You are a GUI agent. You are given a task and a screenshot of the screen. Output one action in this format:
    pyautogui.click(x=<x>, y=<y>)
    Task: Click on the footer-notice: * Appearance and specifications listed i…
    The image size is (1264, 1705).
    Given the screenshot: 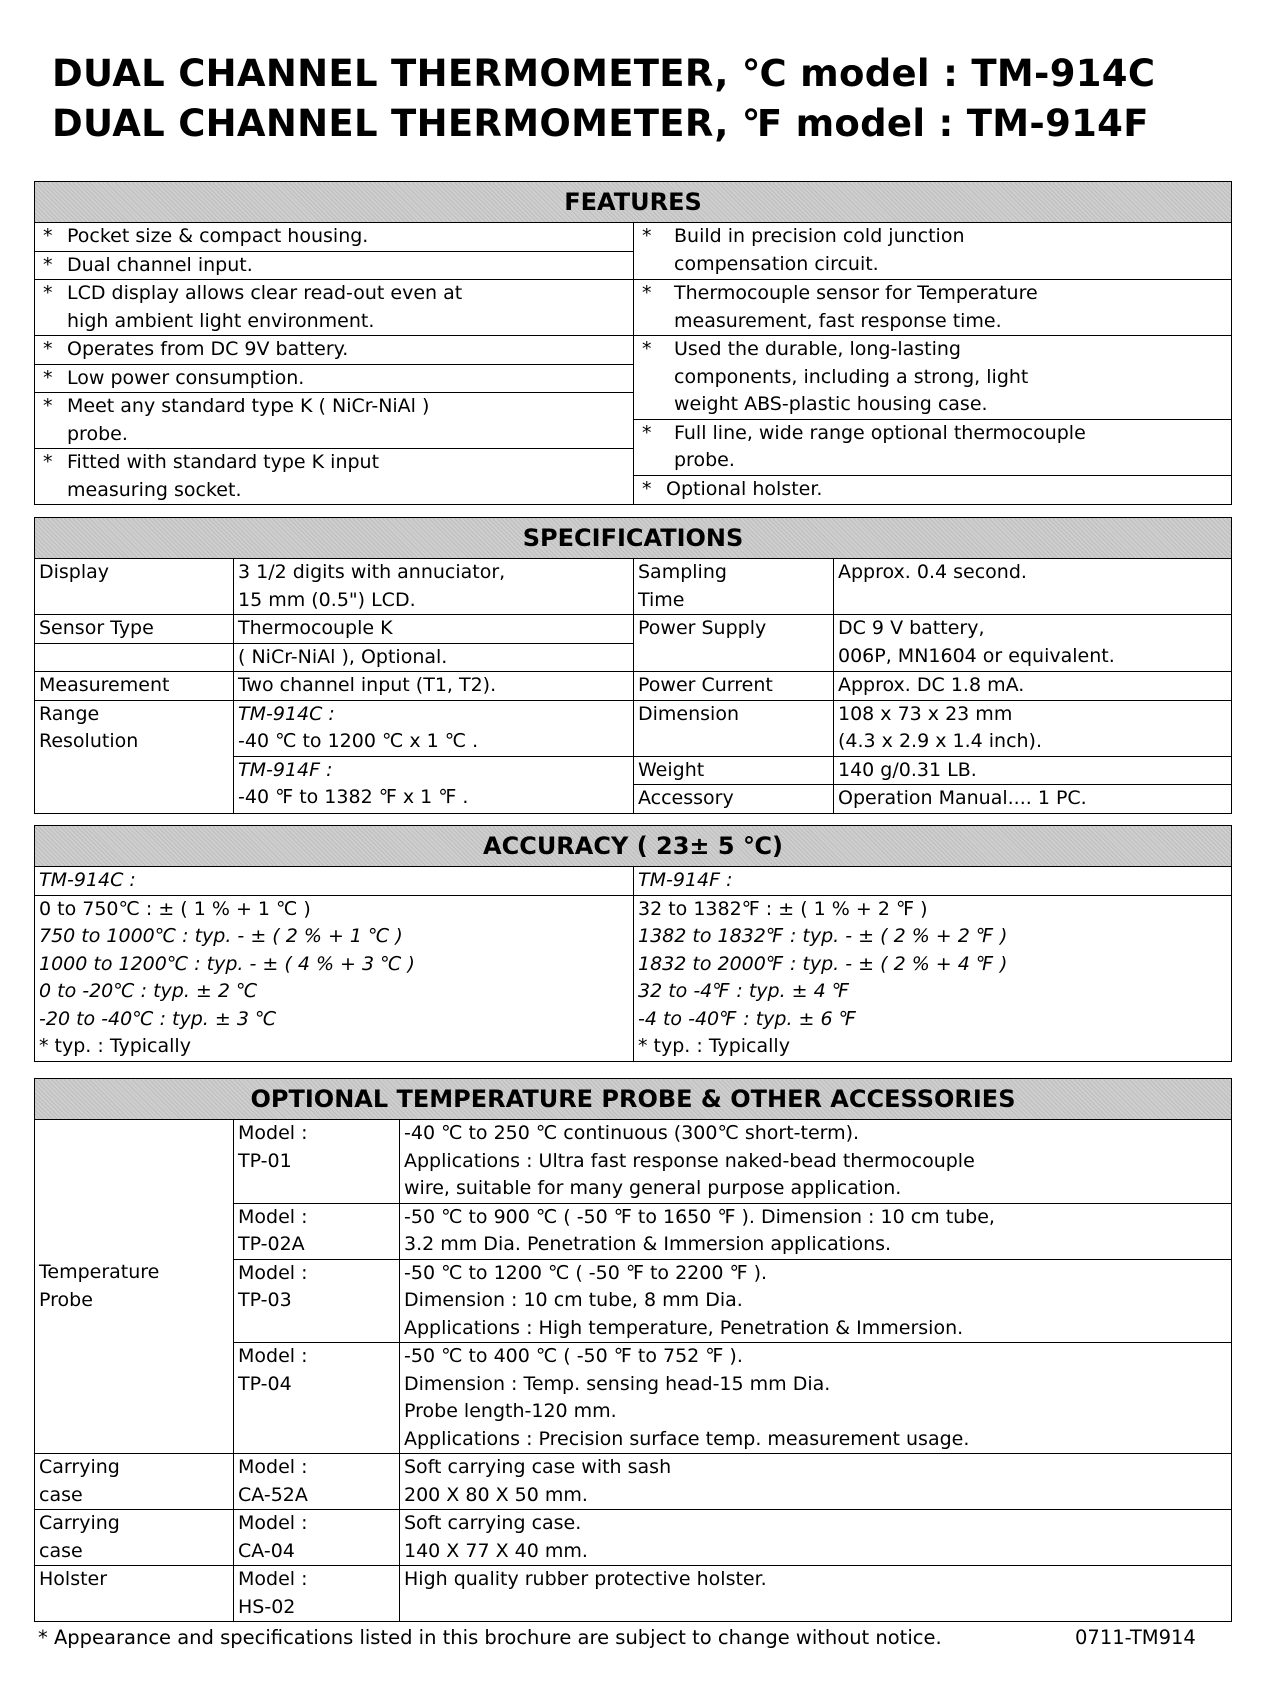 What is the action you would take?
    pyautogui.click(x=490, y=1637)
    